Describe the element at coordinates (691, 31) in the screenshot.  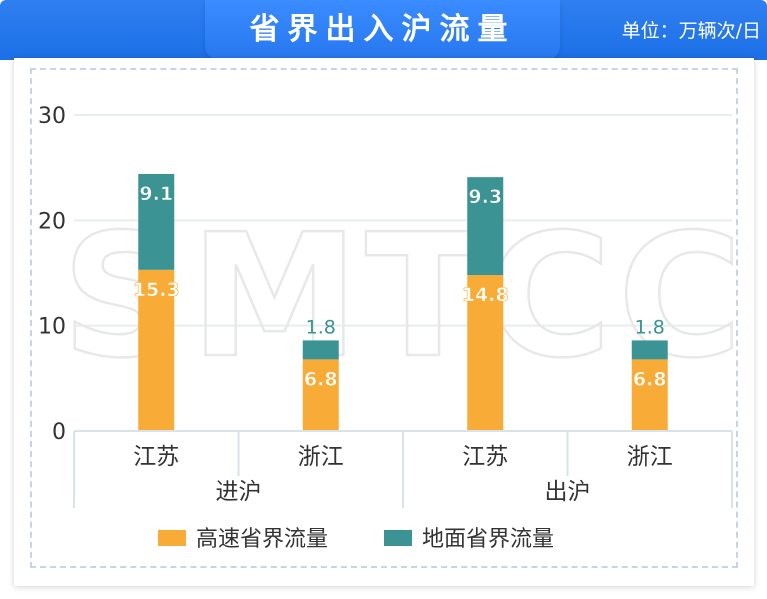
I see `unit-label: 单位：万辆次/日` at that location.